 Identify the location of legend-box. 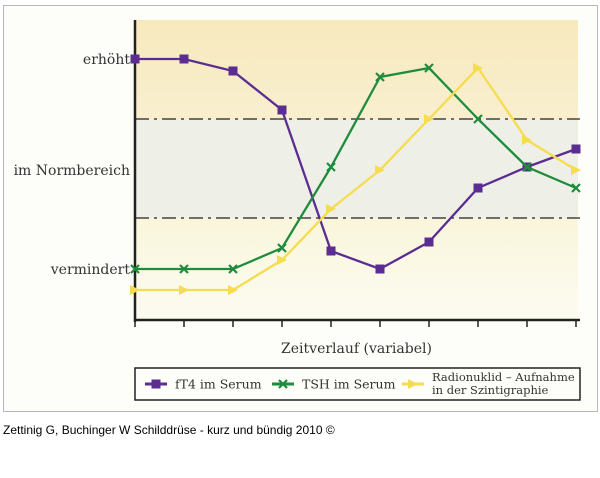
(357, 384).